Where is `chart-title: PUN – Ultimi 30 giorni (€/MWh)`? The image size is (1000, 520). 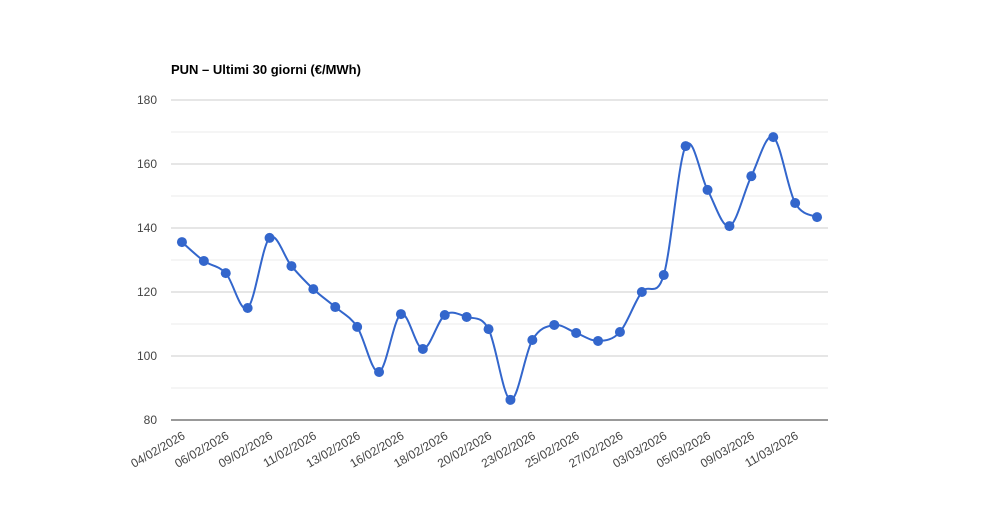
chart-title: PUN – Ultimi 30 giorni (€/MWh) is located at coordinates (266, 69).